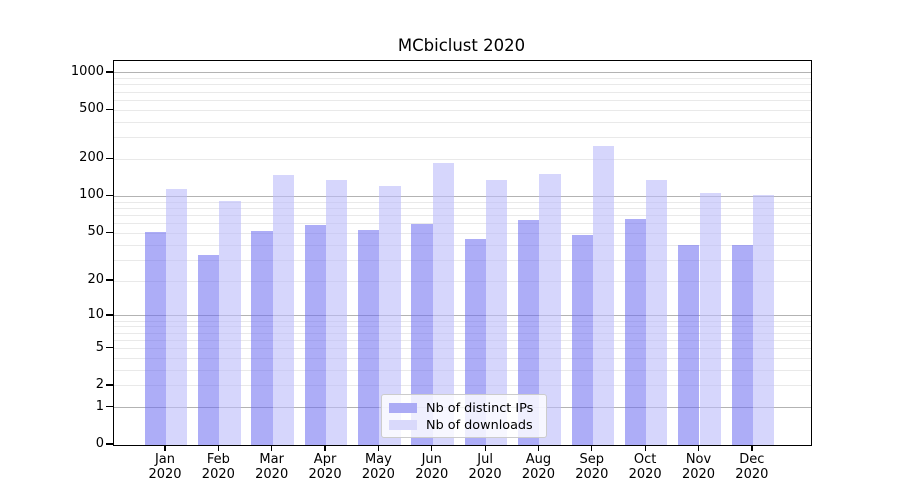 This screenshot has width=900, height=500. Describe the element at coordinates (485, 448) in the screenshot. I see `x-tick-mark-jul` at that location.